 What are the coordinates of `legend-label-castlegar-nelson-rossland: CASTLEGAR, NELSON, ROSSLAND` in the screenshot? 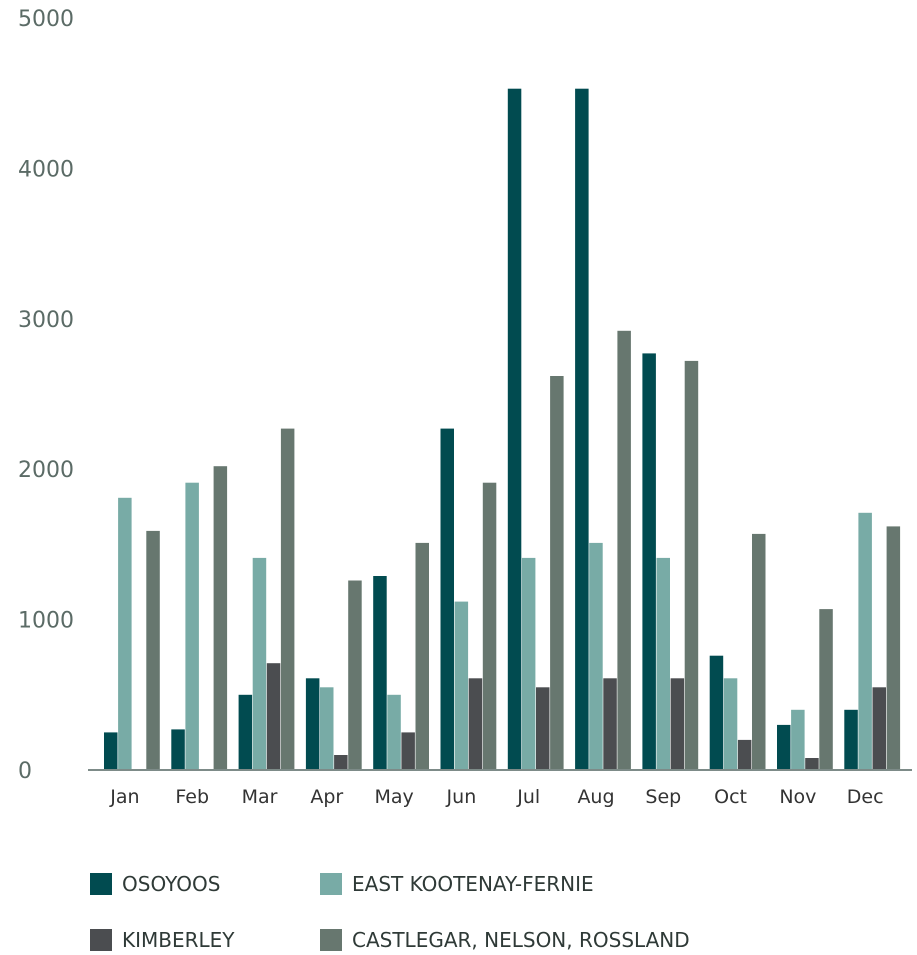 It's located at (521, 940).